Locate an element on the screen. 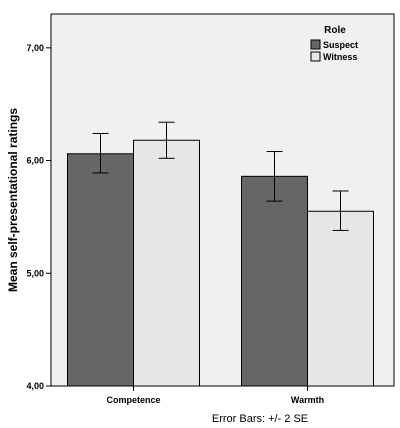 The height and width of the screenshot is (428, 400). y-axis: 4,00 5,00 6,00 7,00 is located at coordinates (38, 217).